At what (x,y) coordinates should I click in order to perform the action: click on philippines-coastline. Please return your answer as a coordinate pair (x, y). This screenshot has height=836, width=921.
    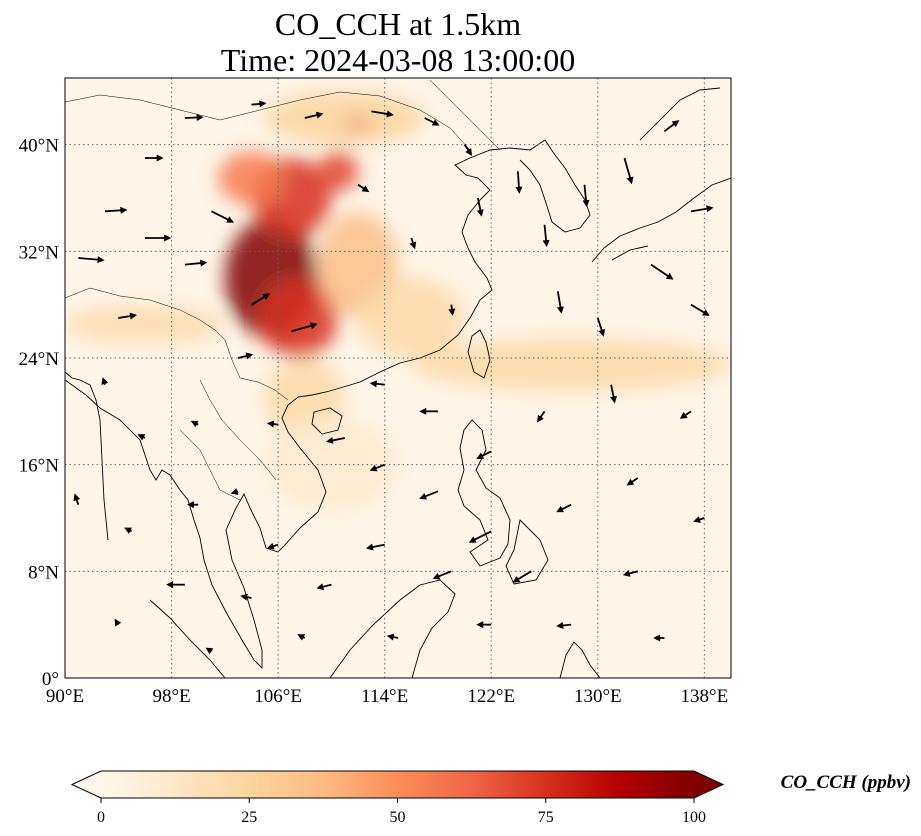
    Looking at the image, I should click on (503, 502).